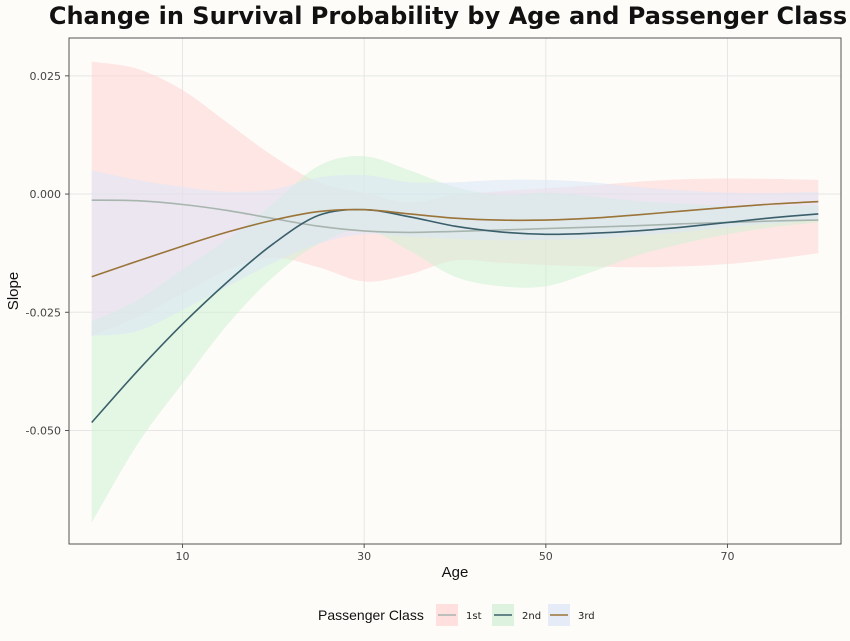 This screenshot has width=850, height=641. I want to click on legend-label: 1st, so click(474, 616).